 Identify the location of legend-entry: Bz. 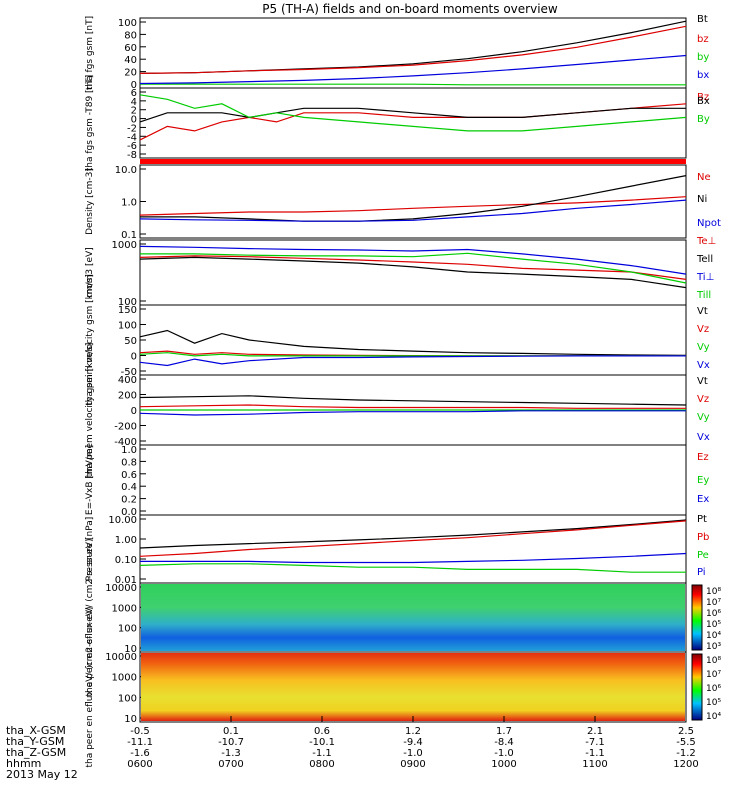
(703, 97).